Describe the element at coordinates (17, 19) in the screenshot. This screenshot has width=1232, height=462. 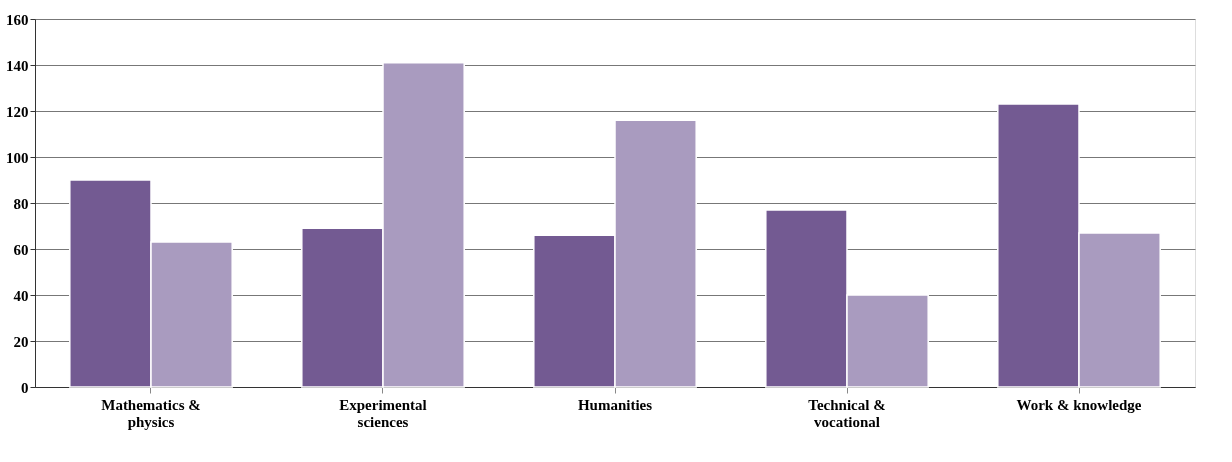
I see `y-tick-label: 160` at that location.